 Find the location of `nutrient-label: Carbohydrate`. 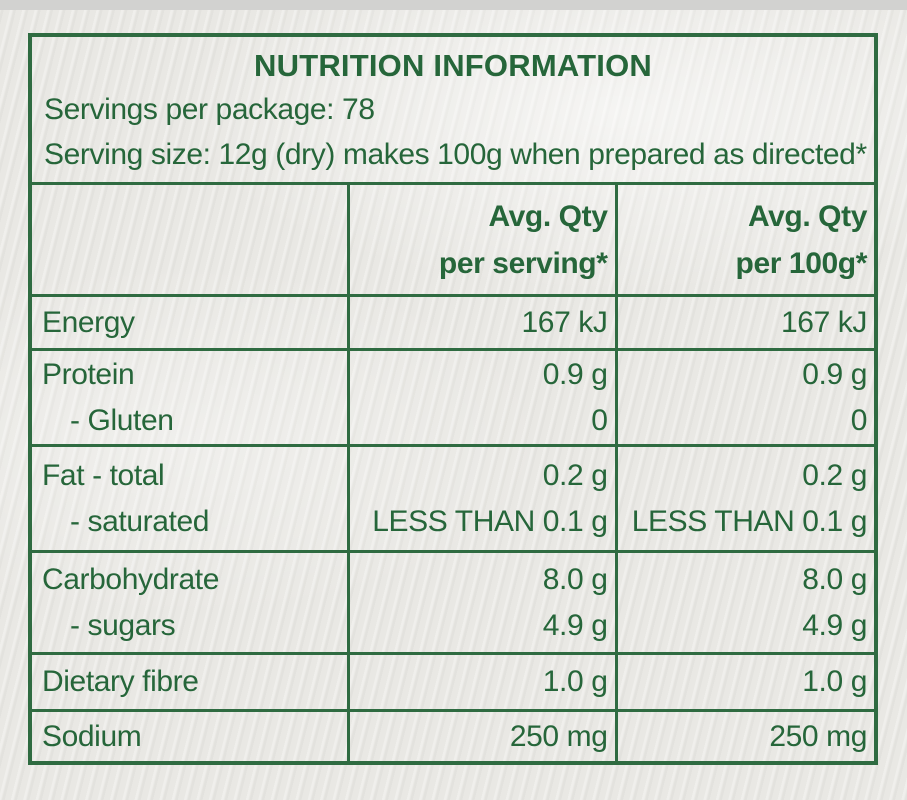

nutrient-label: Carbohydrate is located at coordinates (130, 579).